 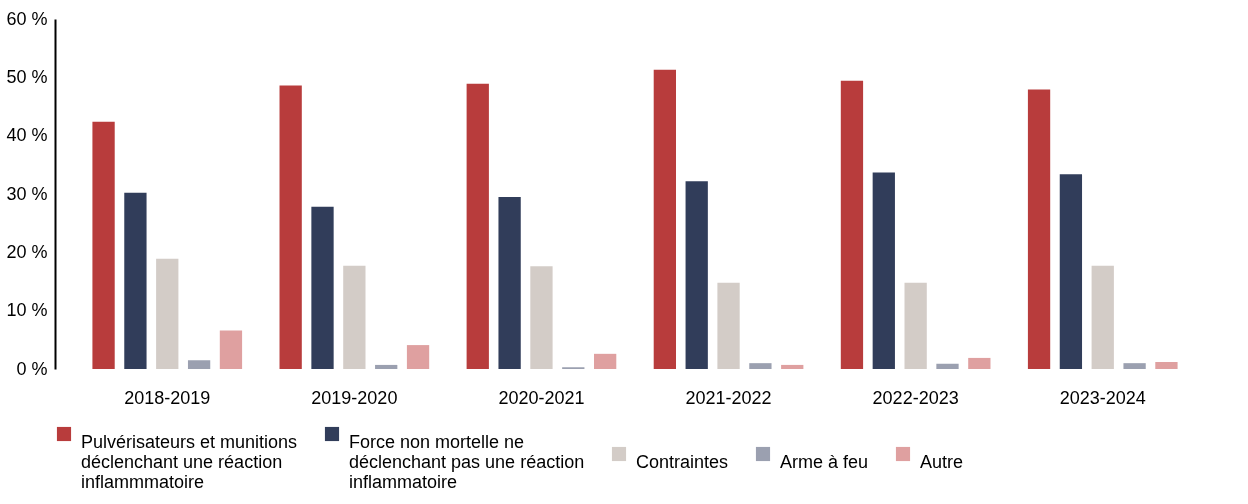 What do you see at coordinates (27, 135) in the screenshot?
I see `y-tick-label: 40 %` at bounding box center [27, 135].